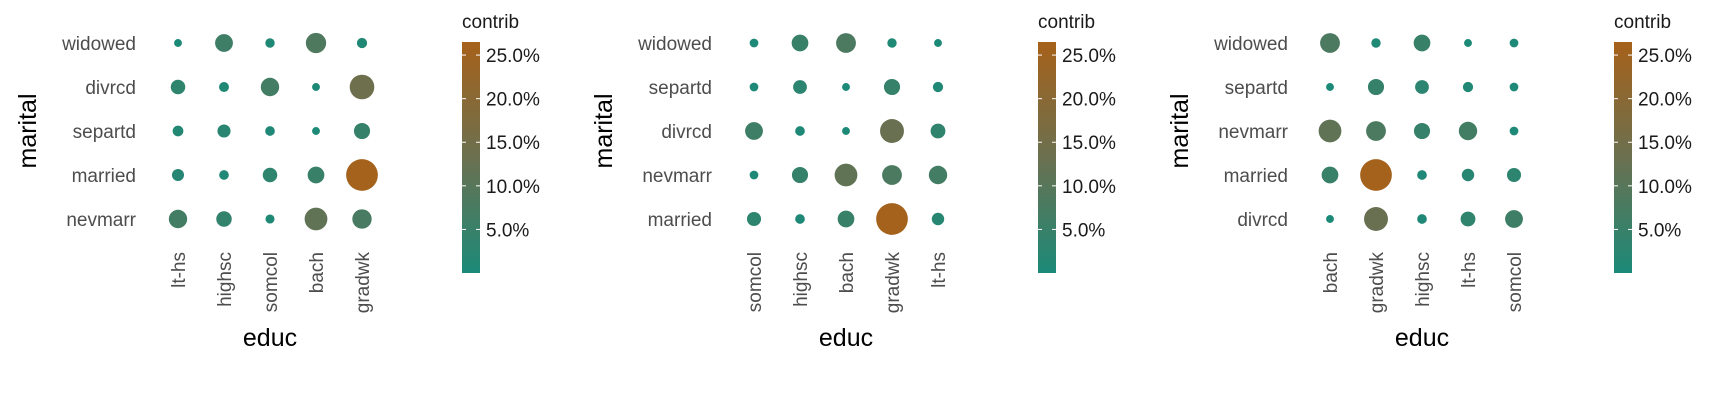  Describe the element at coordinates (1253, 132) in the screenshot. I see `y-tick-label: nevmarr` at that location.